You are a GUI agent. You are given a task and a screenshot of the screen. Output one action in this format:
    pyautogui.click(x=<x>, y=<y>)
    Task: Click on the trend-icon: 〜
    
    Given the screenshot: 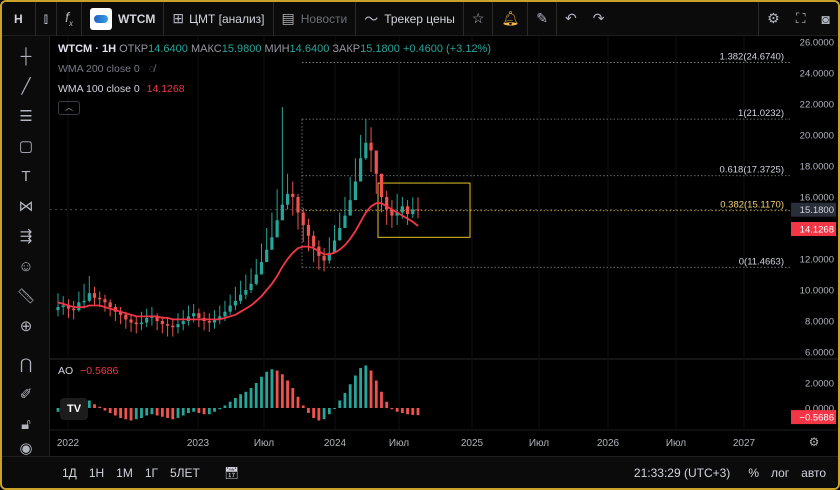 What is the action you would take?
    pyautogui.click(x=371, y=18)
    